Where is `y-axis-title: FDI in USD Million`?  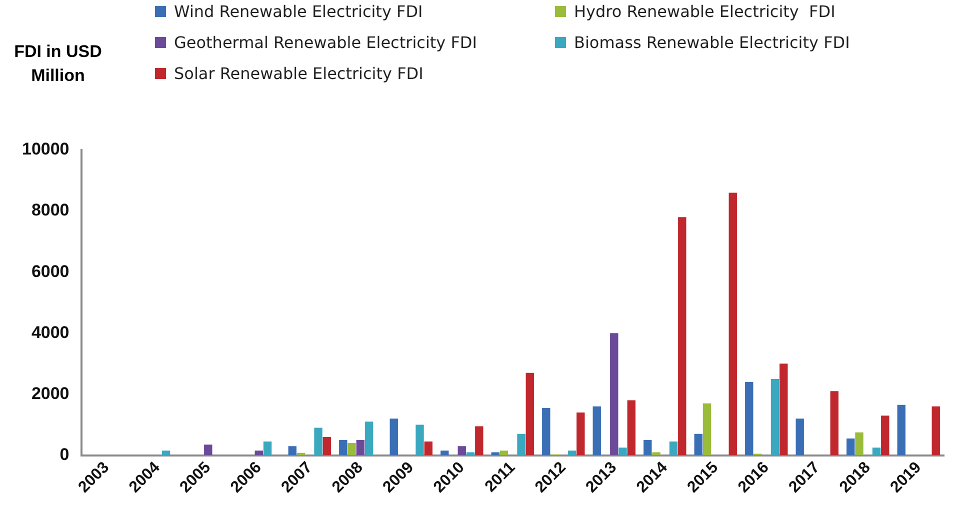 y-axis-title: FDI in USD Million is located at coordinates (58, 64).